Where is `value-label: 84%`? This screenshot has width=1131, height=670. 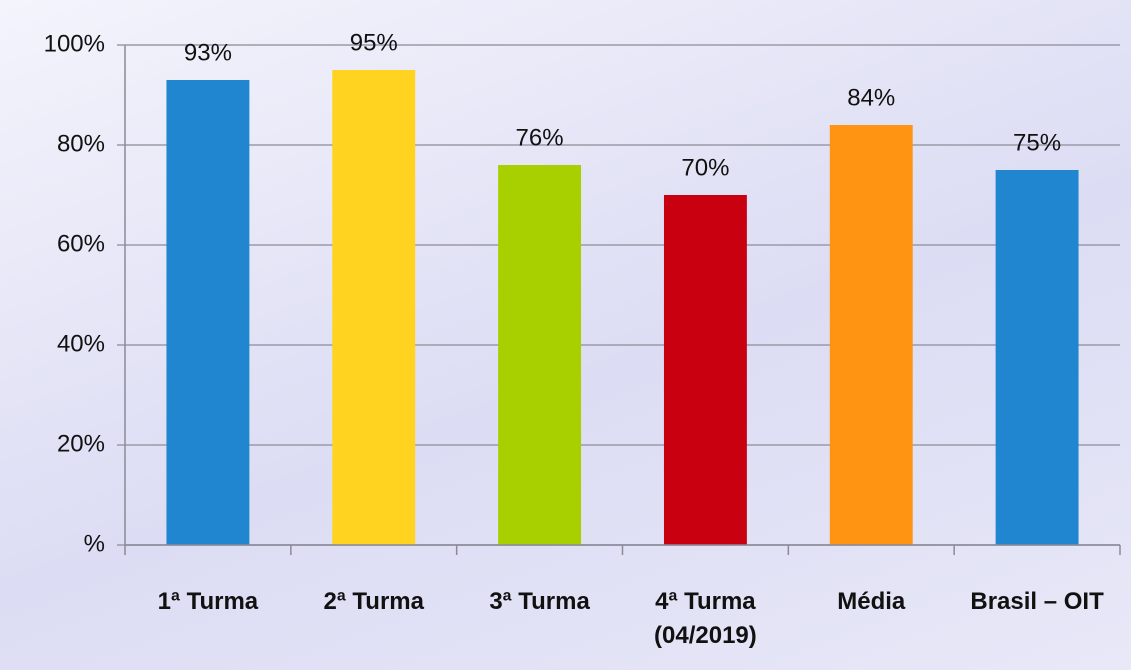 value-label: 84% is located at coordinates (871, 97).